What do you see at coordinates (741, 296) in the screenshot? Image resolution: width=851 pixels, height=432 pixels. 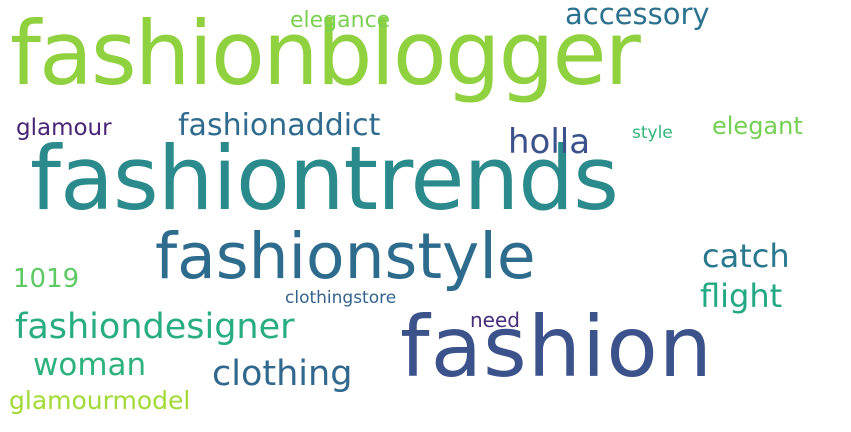 I see `word-flight: flight` at bounding box center [741, 296].